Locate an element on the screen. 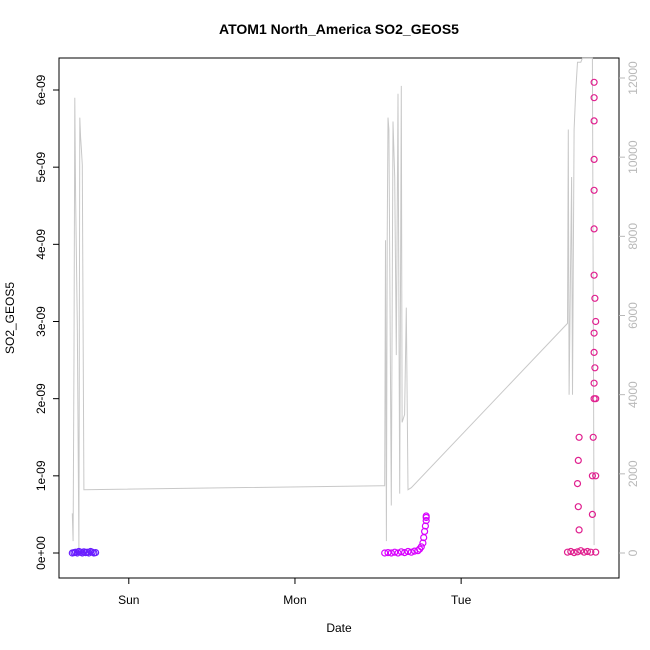 Image resolution: width=650 pixels, height=650 pixels. y2-tick-label: 10000 is located at coordinates (633, 157).